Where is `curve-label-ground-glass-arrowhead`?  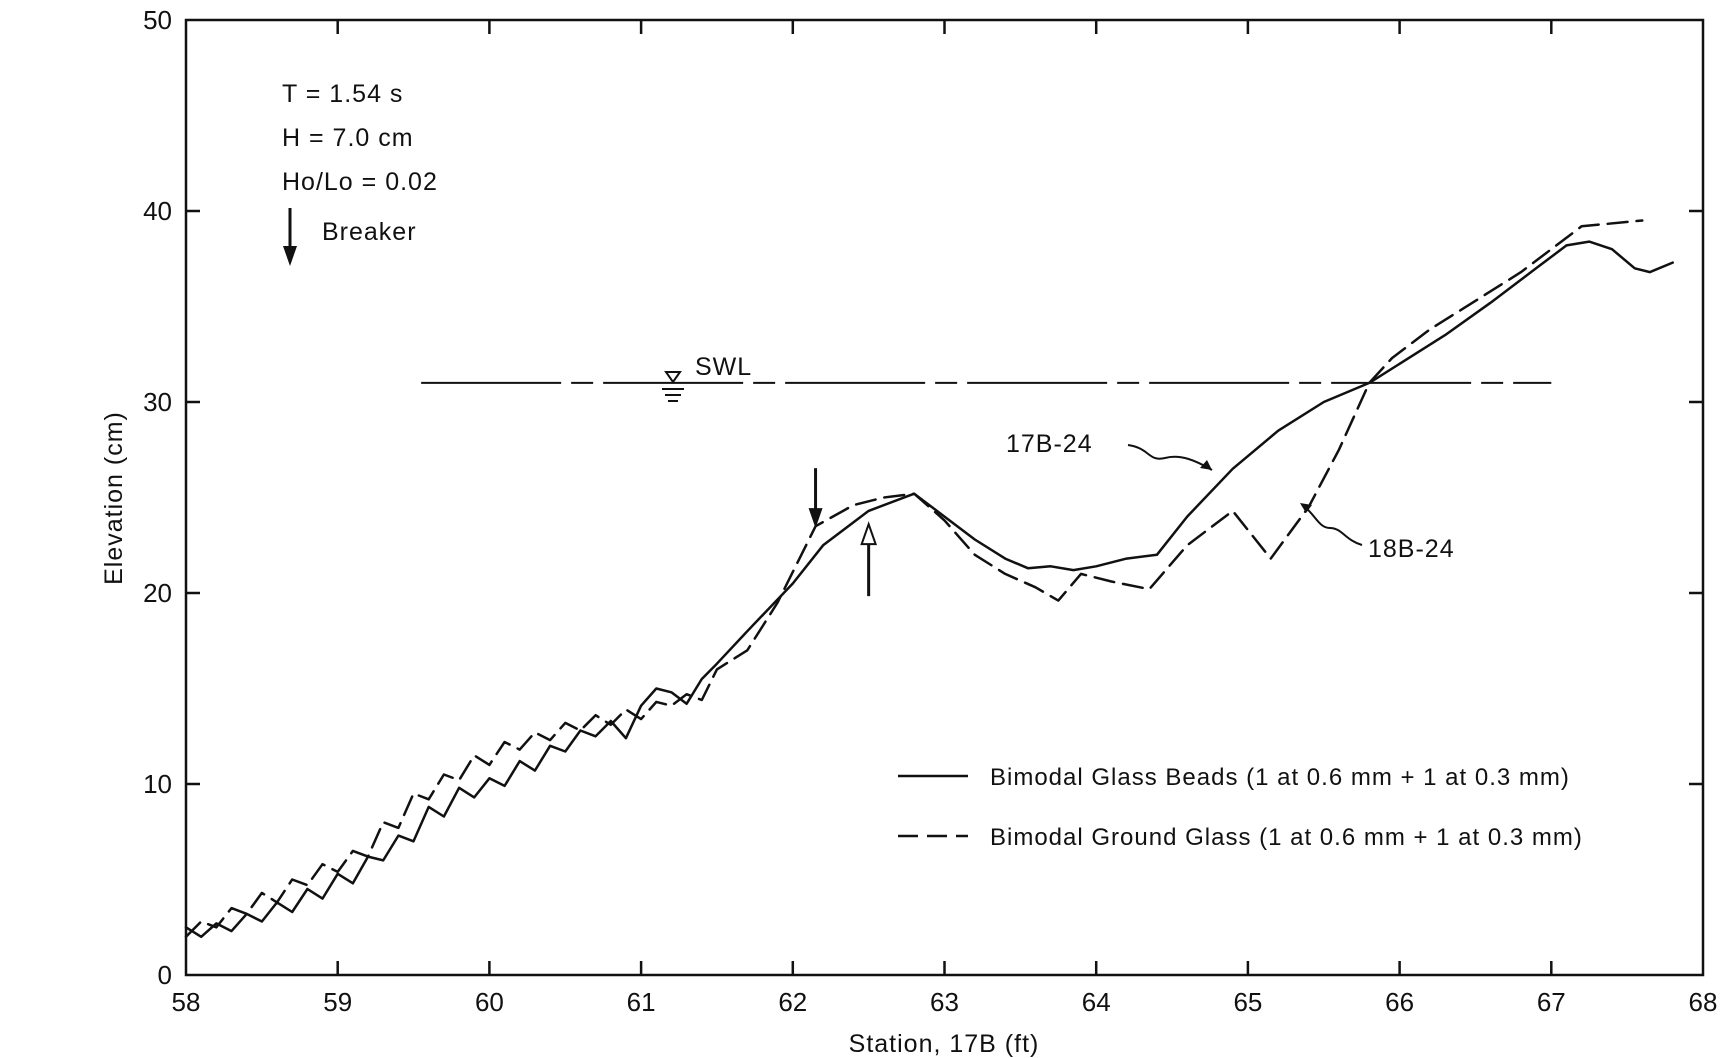 curve-label-ground-glass-arrowhead is located at coordinates (1306, 508).